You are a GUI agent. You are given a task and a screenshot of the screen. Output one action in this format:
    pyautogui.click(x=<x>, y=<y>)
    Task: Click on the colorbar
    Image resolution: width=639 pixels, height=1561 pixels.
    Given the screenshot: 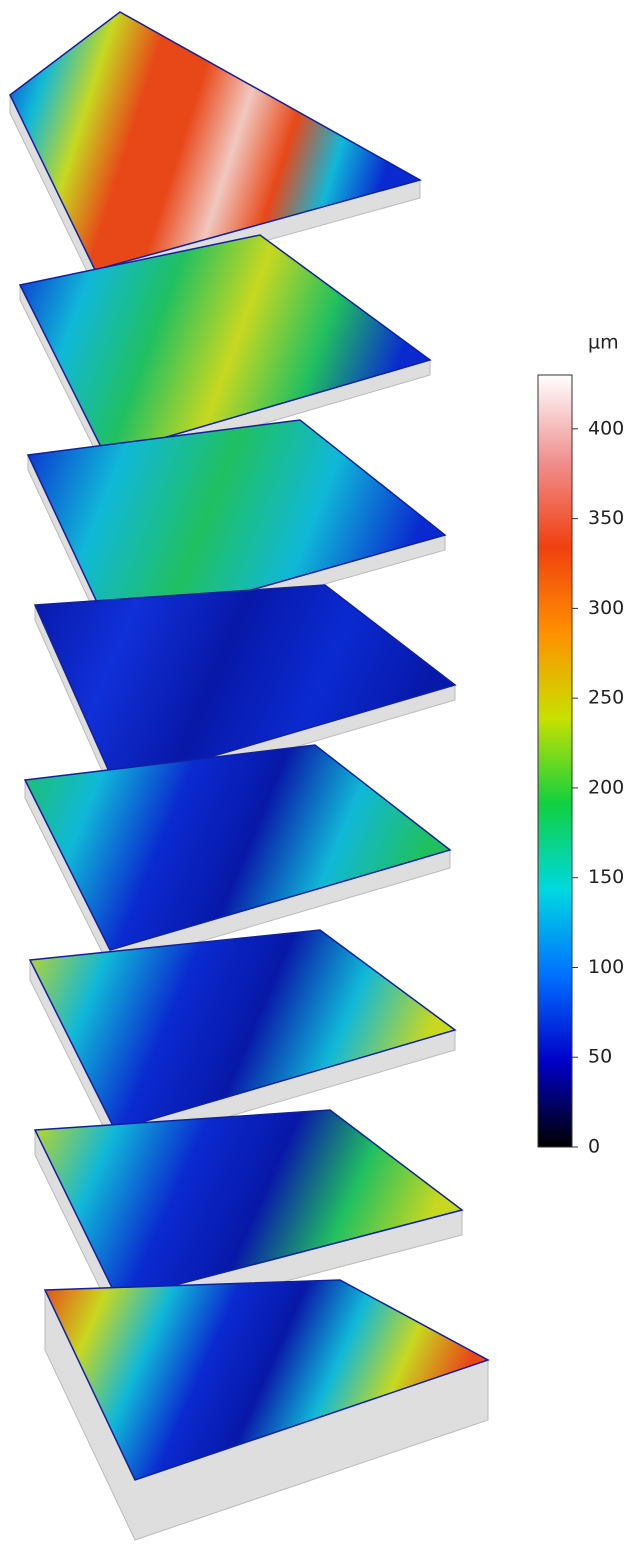 What is the action you would take?
    pyautogui.click(x=555, y=761)
    